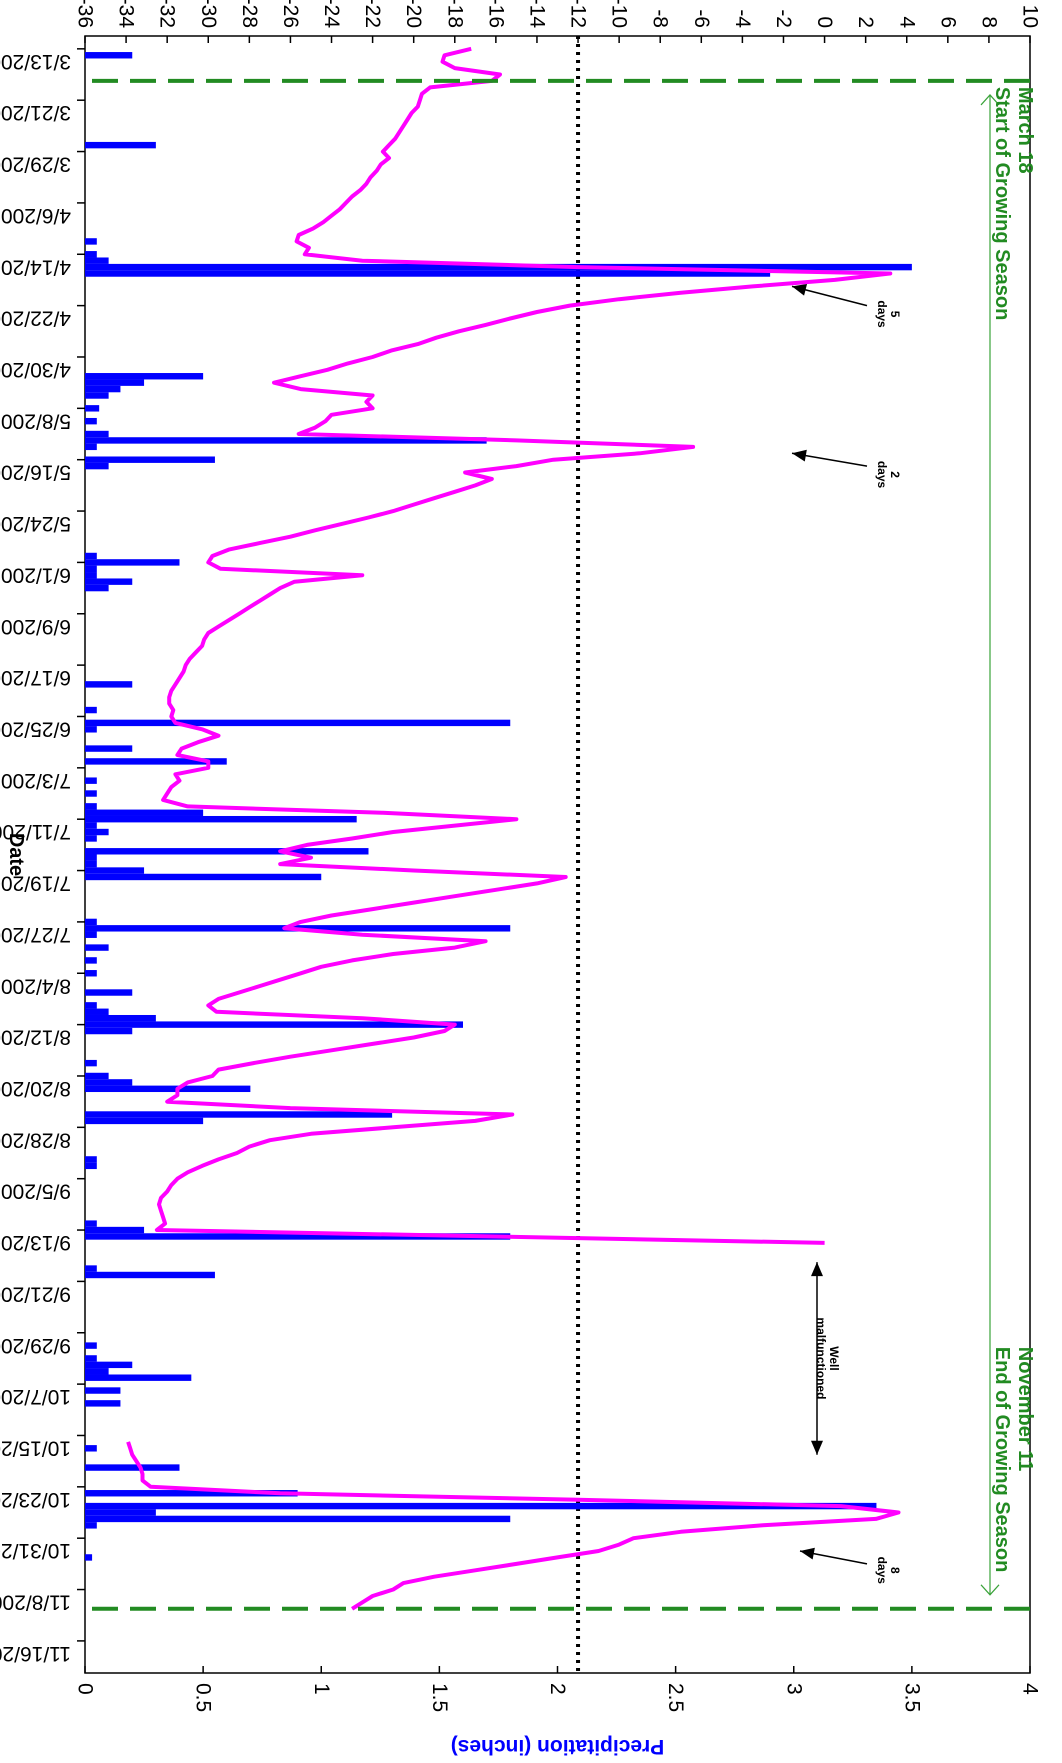  What do you see at coordinates (495, 14) in the screenshot?
I see `y-left-tick-label: -16` at bounding box center [495, 14].